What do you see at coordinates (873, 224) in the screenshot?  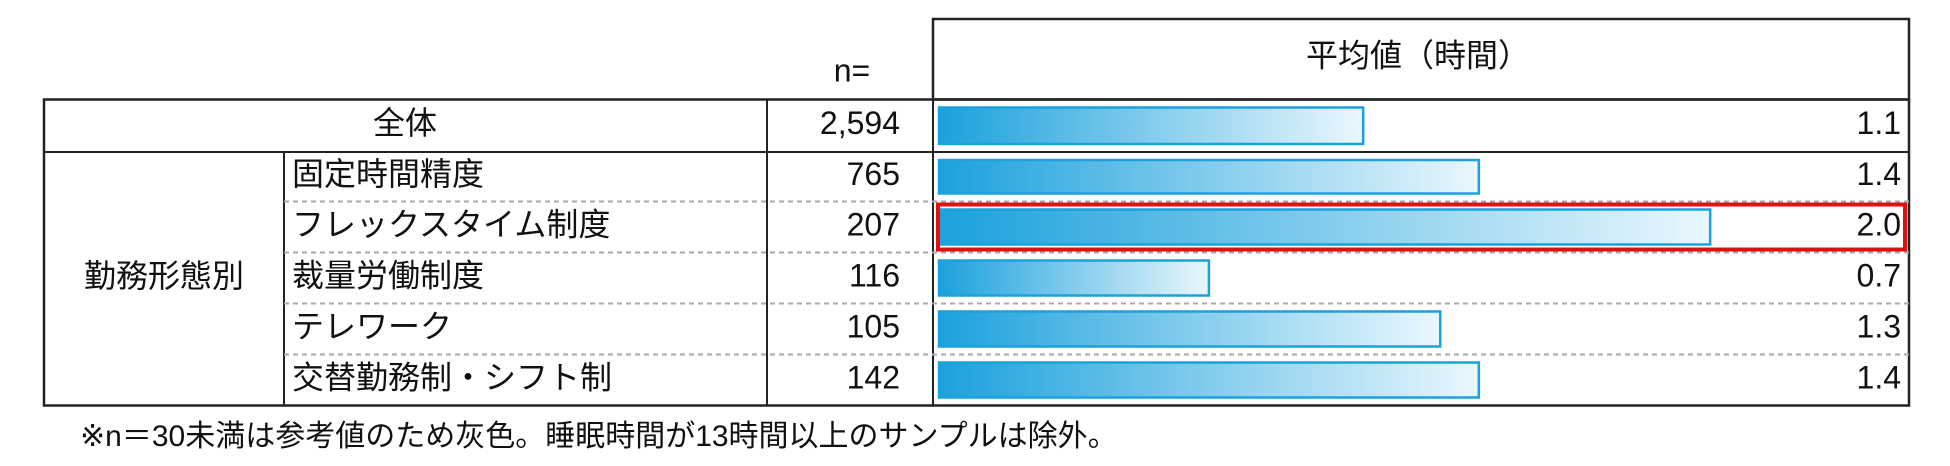 I see `n-value: 207` at bounding box center [873, 224].